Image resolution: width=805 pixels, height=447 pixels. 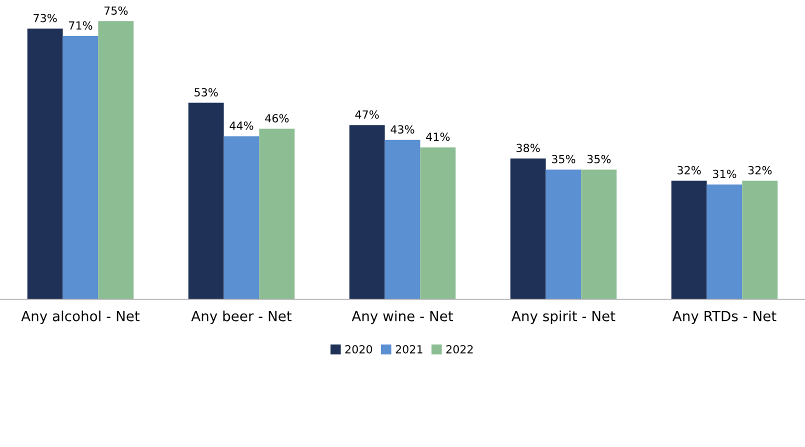 I want to click on data-label: 44%, so click(x=242, y=125).